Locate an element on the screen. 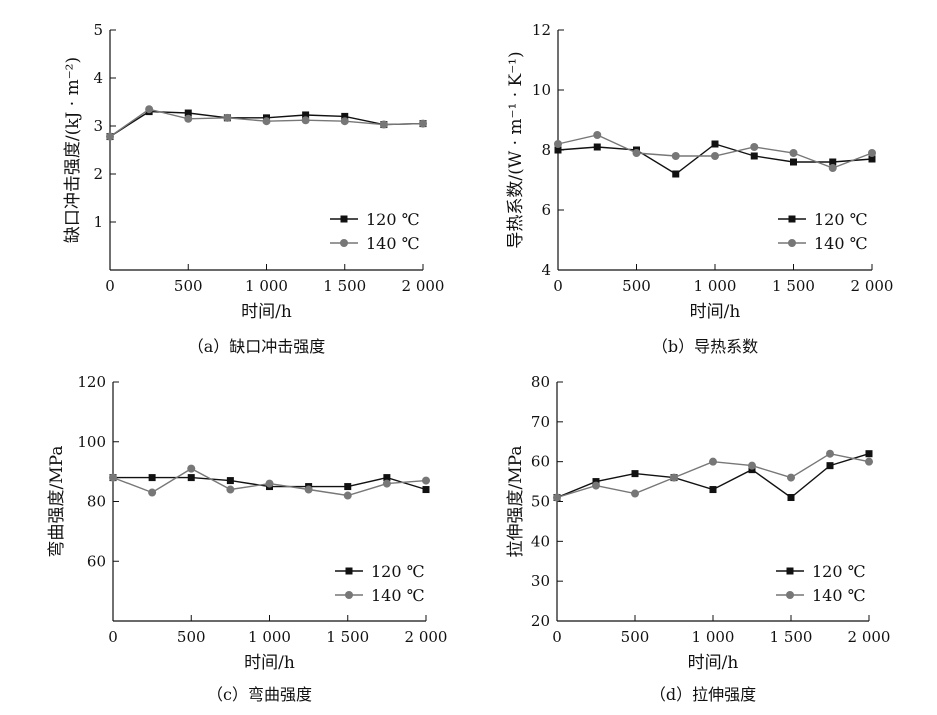 The height and width of the screenshot is (715, 937). y-tick-label: 10 is located at coordinates (541, 90).